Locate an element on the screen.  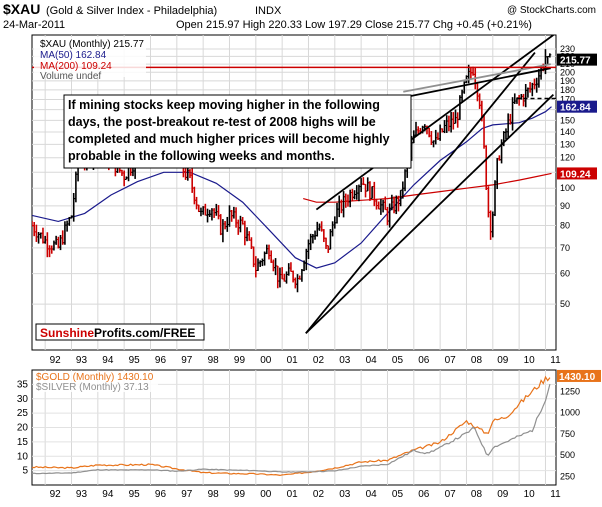
metals-x-tick-label: 00 is located at coordinates (266, 494).